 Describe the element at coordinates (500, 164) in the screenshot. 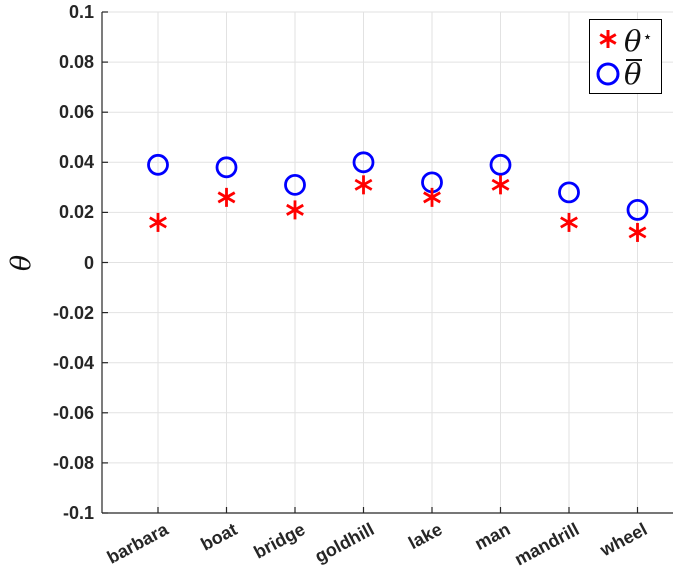

I see `data-point-circle-man` at that location.